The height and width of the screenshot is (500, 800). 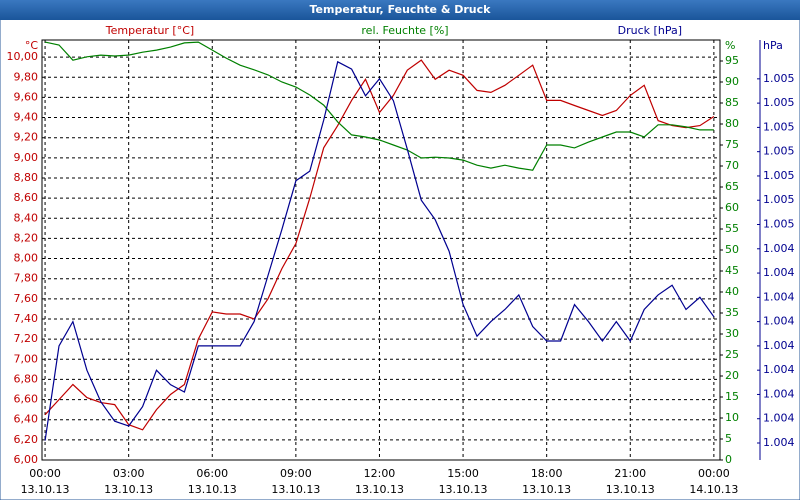 I want to click on y2-title: rel. Feuchte [%], so click(x=404, y=30).